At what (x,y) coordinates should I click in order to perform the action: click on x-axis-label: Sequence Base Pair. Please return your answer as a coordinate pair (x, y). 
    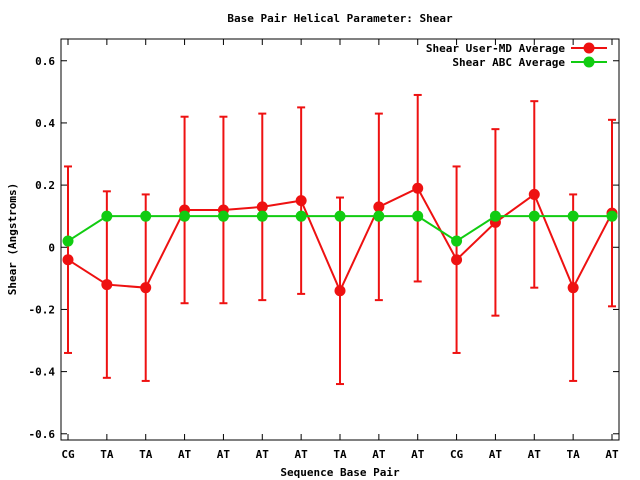
    Looking at the image, I should click on (340, 472).